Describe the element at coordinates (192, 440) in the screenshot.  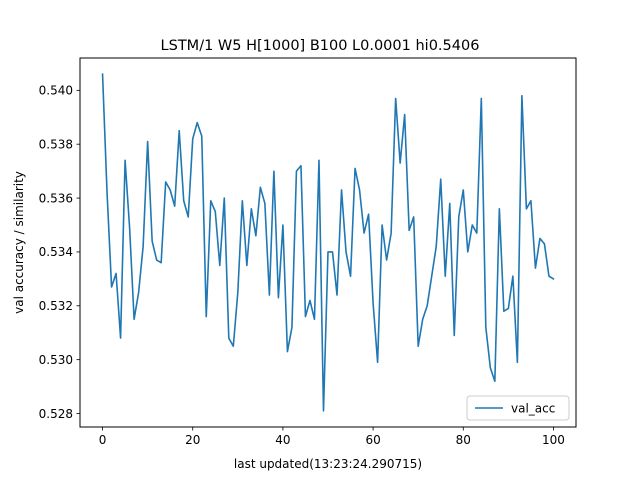
I see `x-tick-label: 20` at that location.